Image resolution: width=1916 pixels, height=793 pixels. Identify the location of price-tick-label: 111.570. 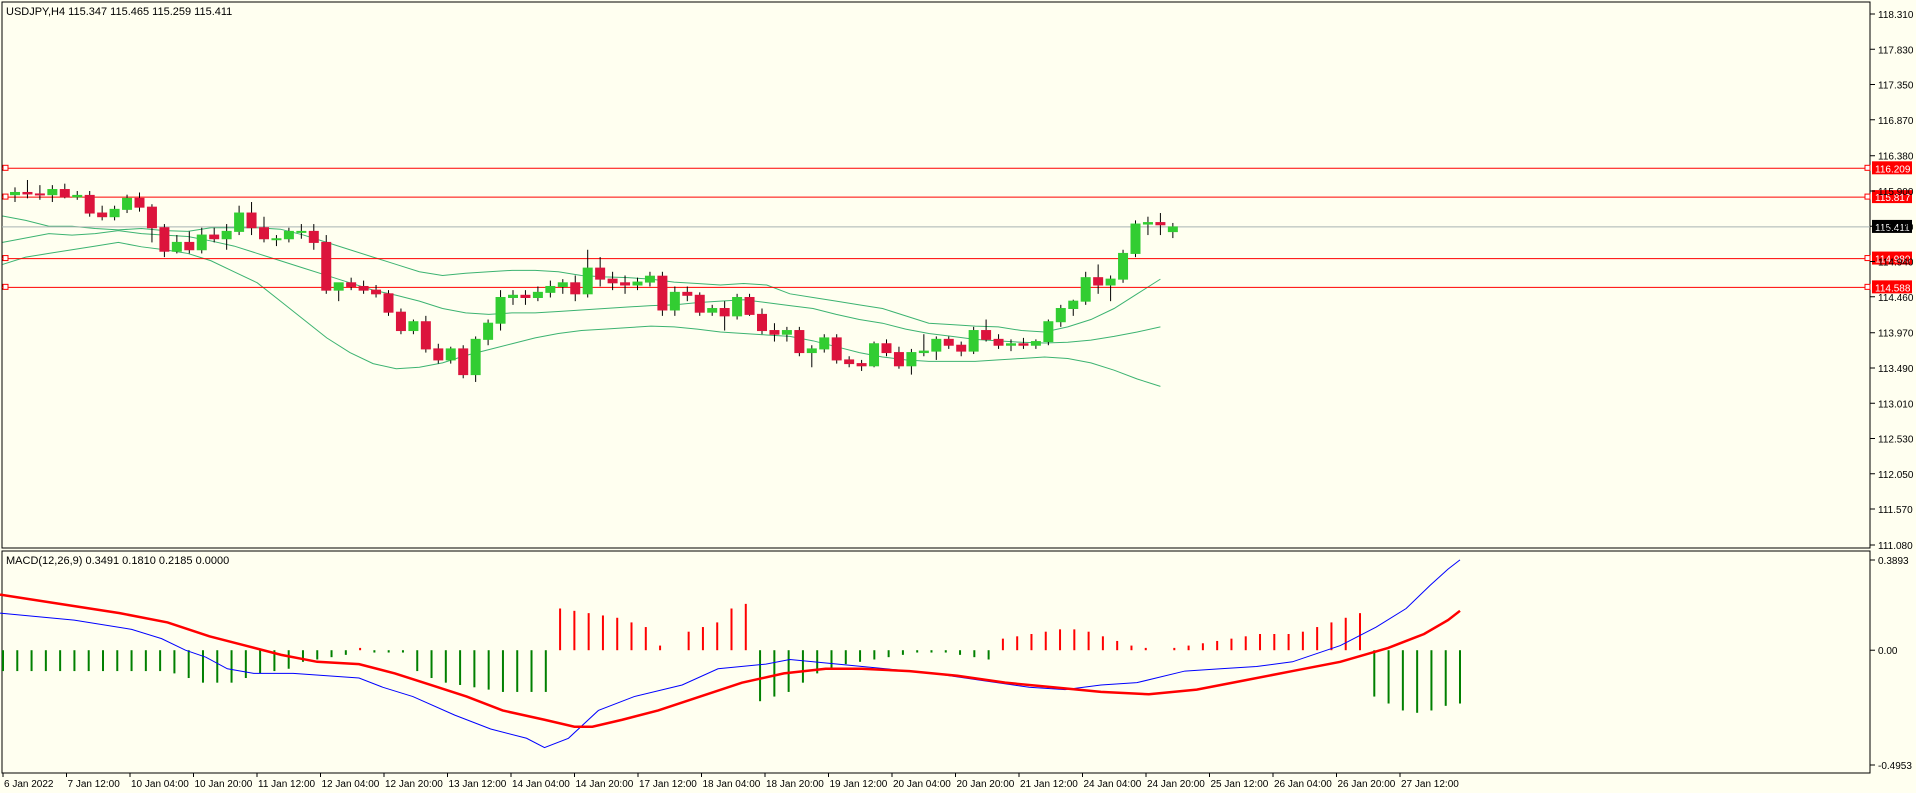
(1895, 510).